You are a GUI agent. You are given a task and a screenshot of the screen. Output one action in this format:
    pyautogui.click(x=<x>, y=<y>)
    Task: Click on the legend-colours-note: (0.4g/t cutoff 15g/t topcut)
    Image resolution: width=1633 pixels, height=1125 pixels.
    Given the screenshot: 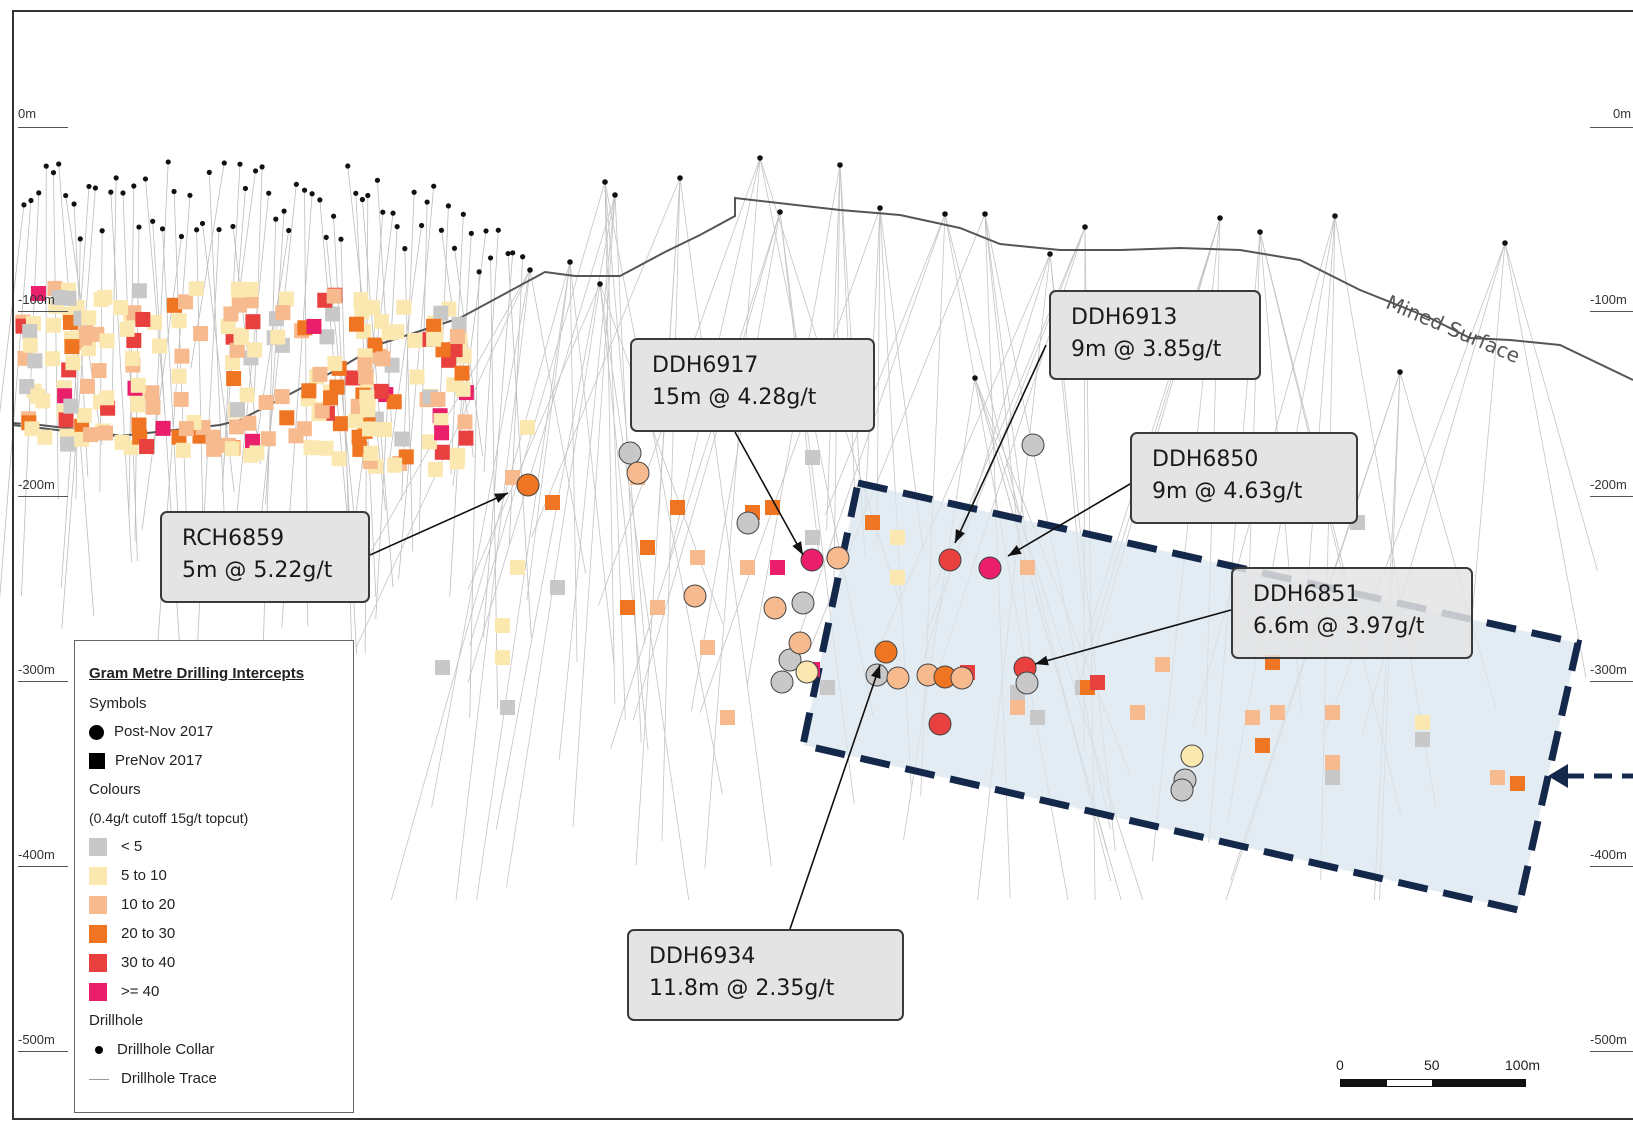 What is the action you would take?
    pyautogui.click(x=169, y=818)
    